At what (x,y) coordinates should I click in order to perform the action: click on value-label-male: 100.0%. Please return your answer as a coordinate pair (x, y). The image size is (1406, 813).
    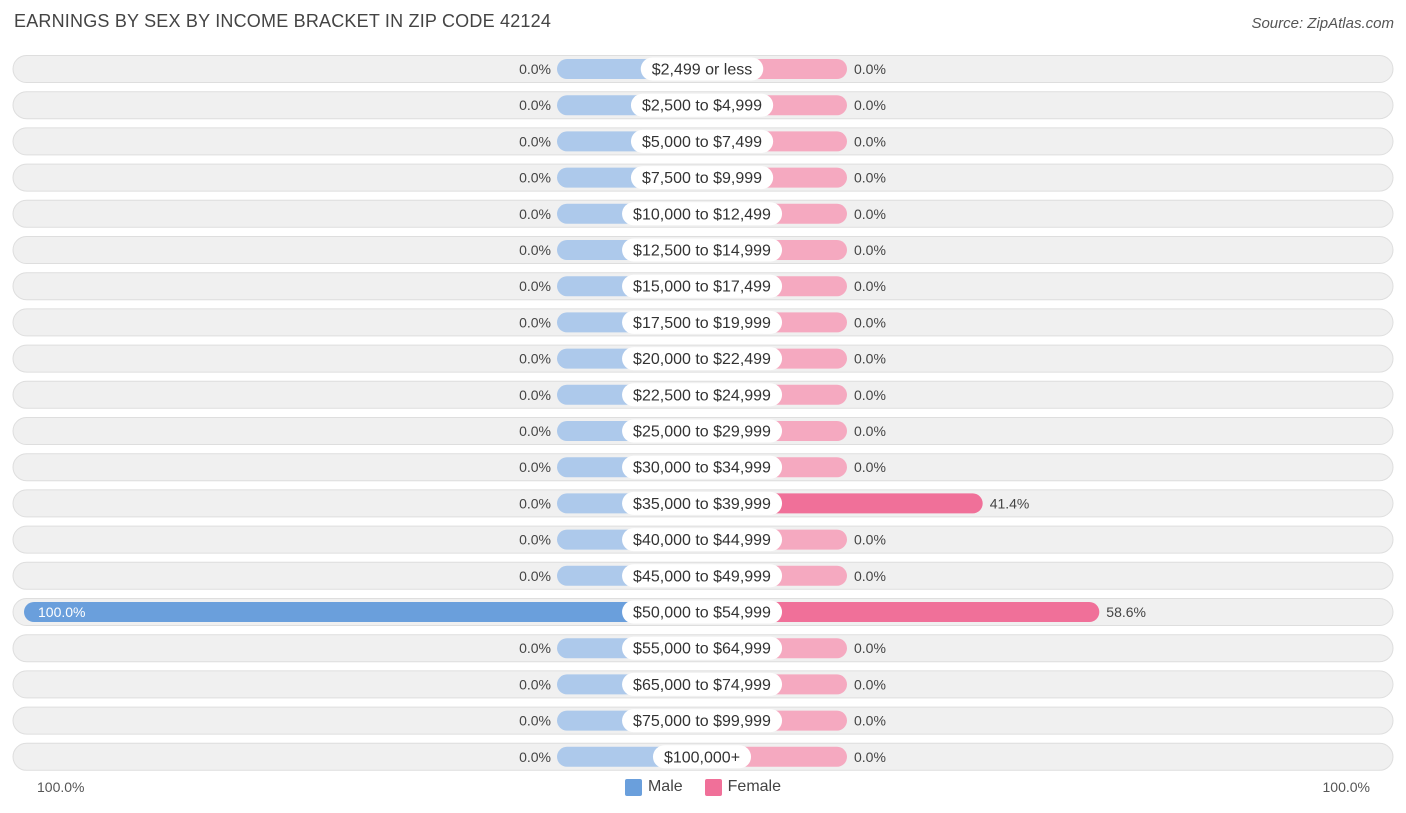
    Looking at the image, I should click on (61, 612).